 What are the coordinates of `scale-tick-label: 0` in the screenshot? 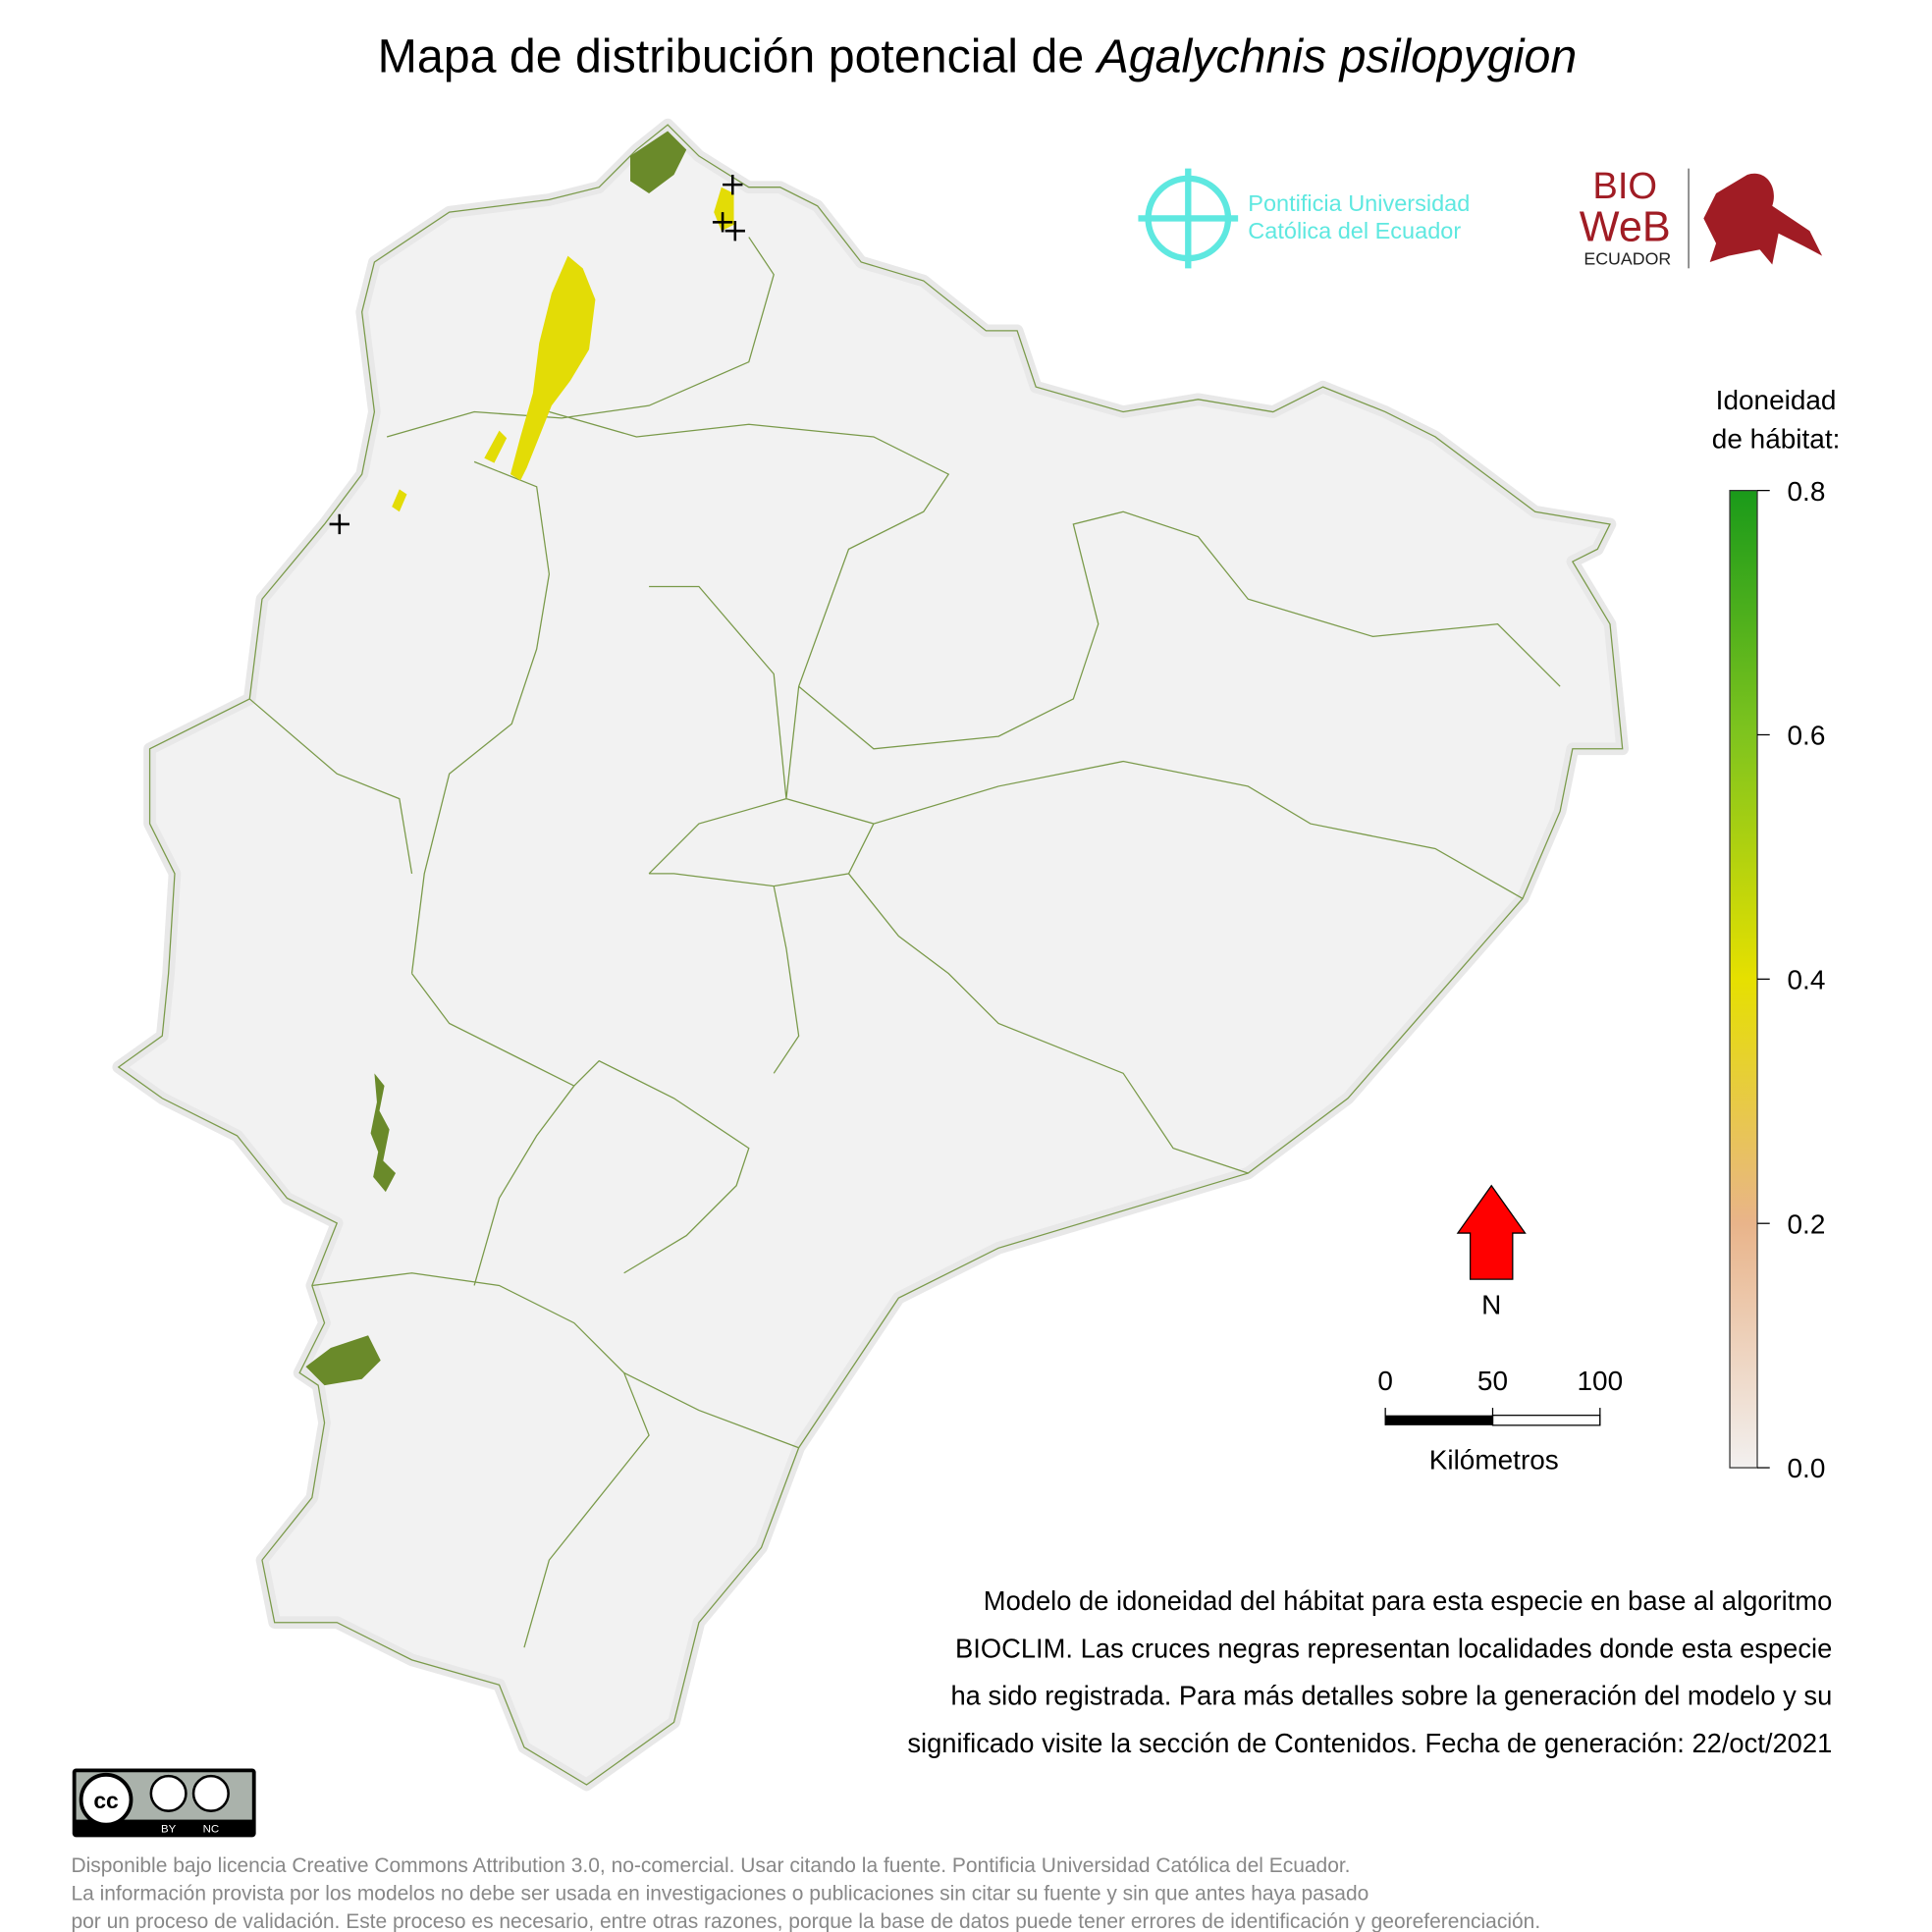 It's located at (1385, 1381).